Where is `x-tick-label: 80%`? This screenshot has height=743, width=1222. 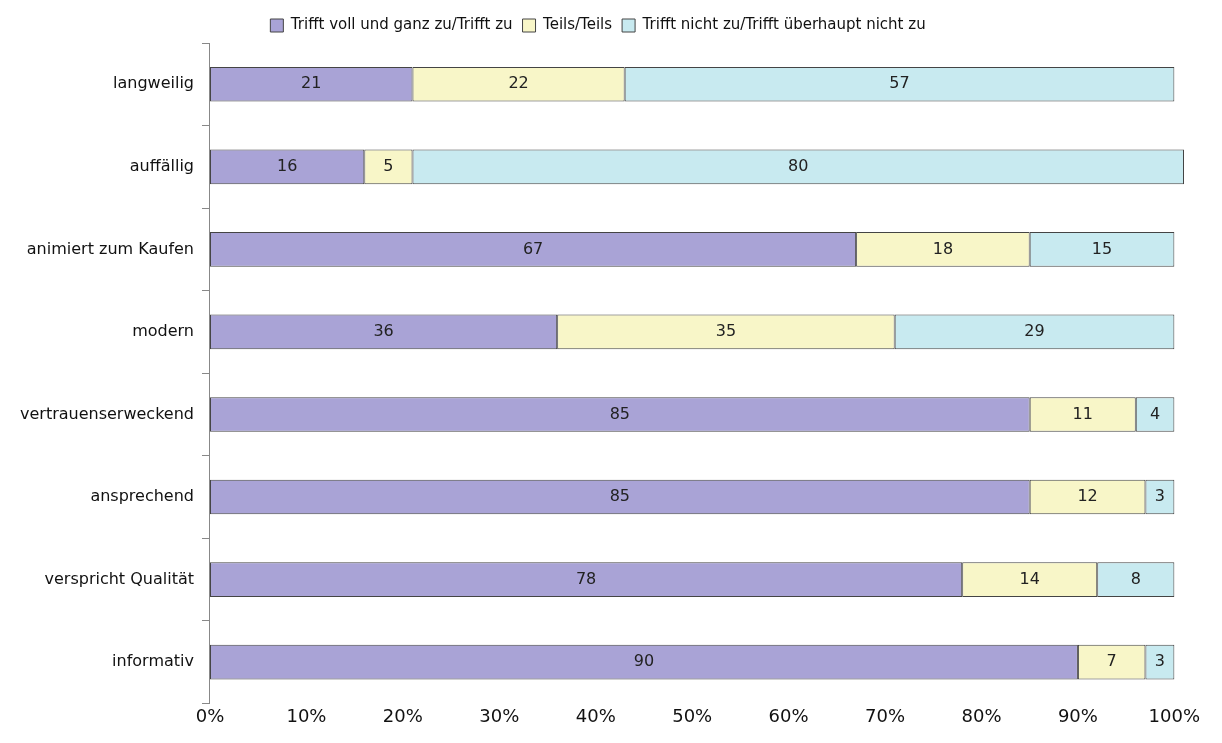
x-tick-label: 80% is located at coordinates (981, 715).